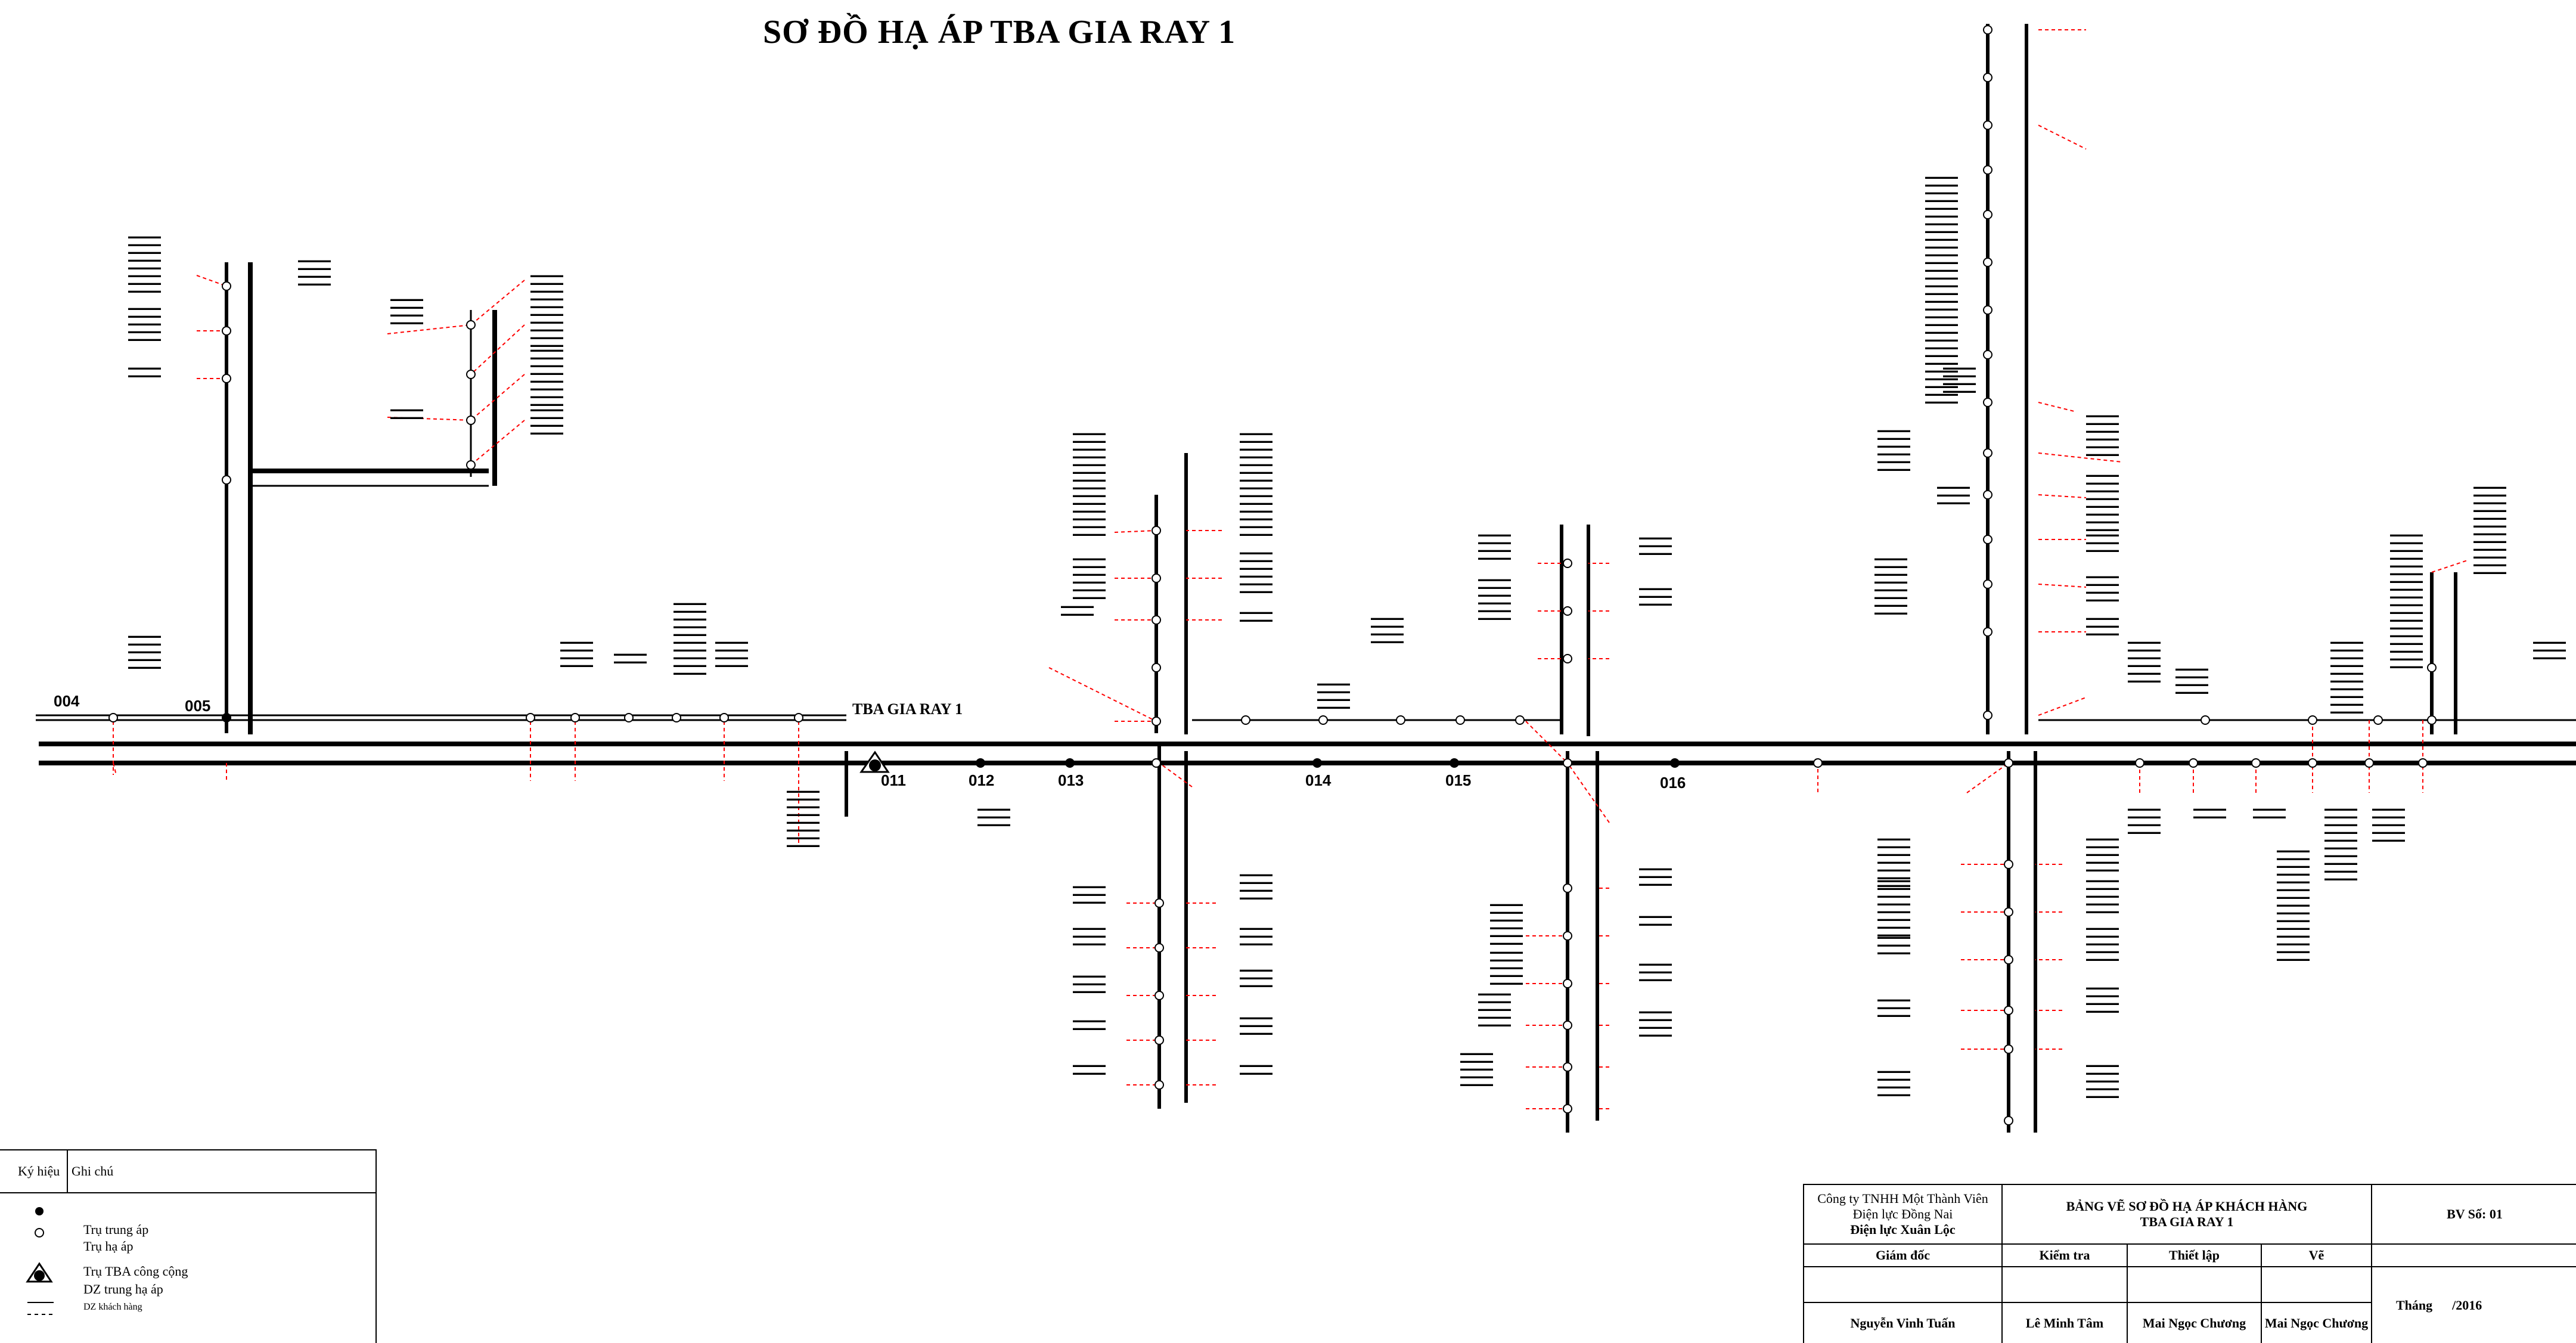 The width and height of the screenshot is (2576, 1343). Describe the element at coordinates (1903, 1229) in the screenshot. I see `company-line3: Điện lực Xuân Lộc` at that location.